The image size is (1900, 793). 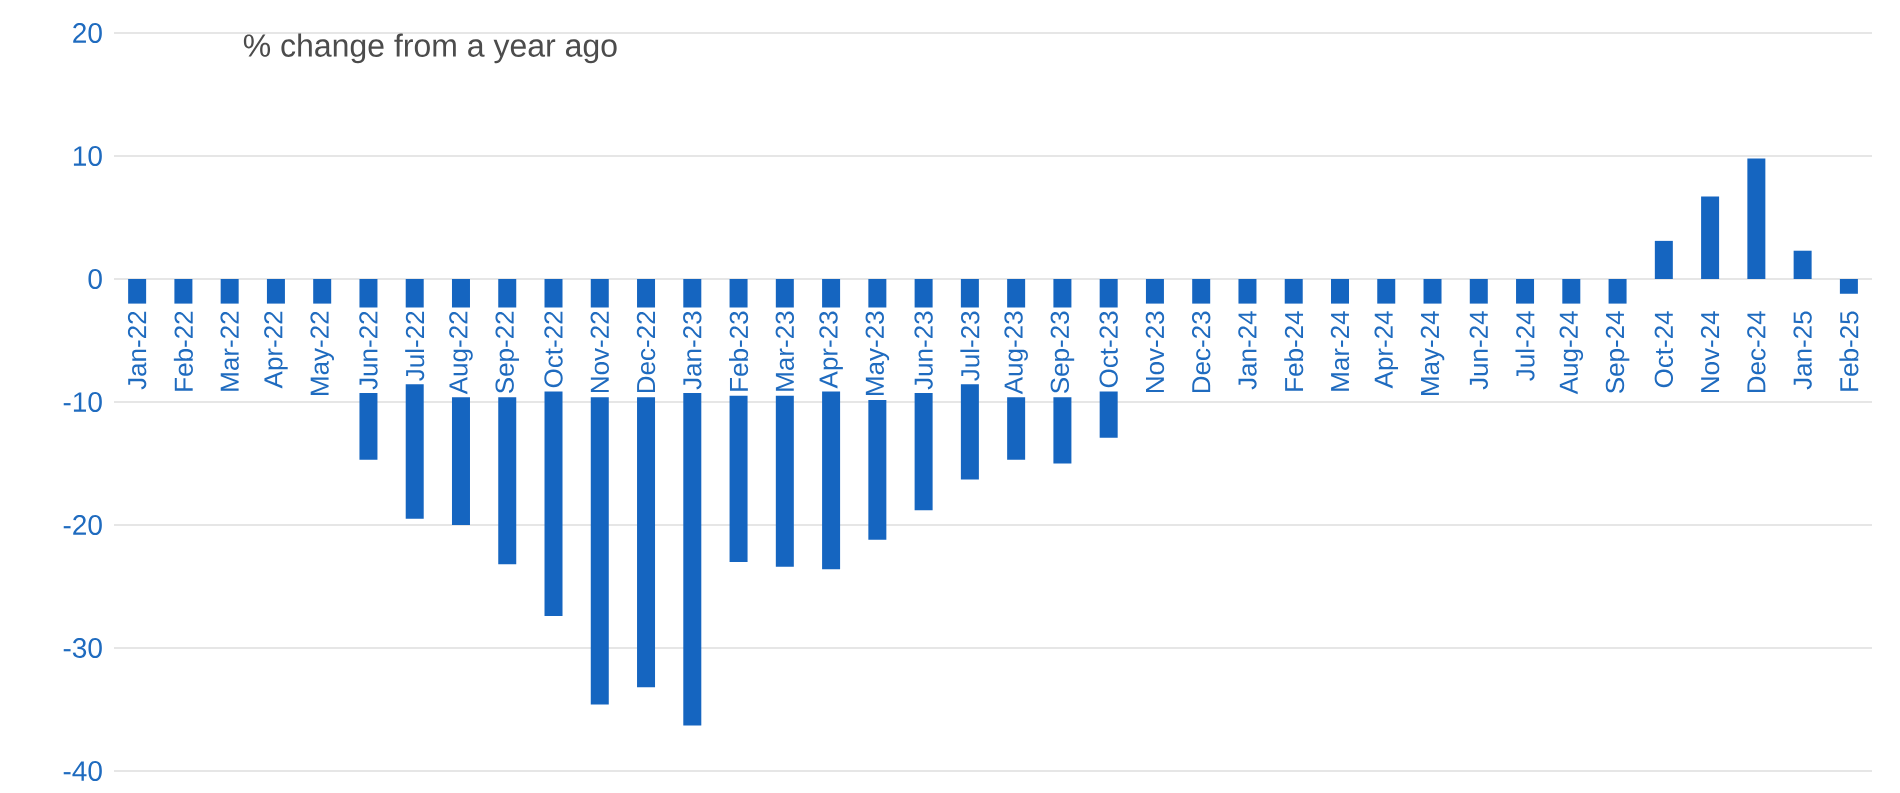 I want to click on x-tick-label: Dec-23, so click(x=1201, y=352).